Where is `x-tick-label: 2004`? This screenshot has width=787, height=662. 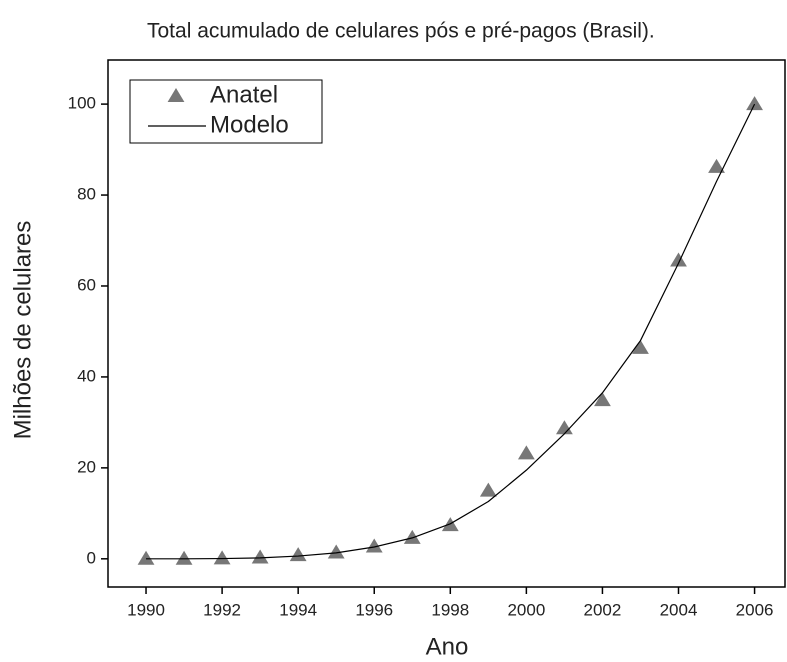
x-tick-label: 2004 is located at coordinates (679, 609).